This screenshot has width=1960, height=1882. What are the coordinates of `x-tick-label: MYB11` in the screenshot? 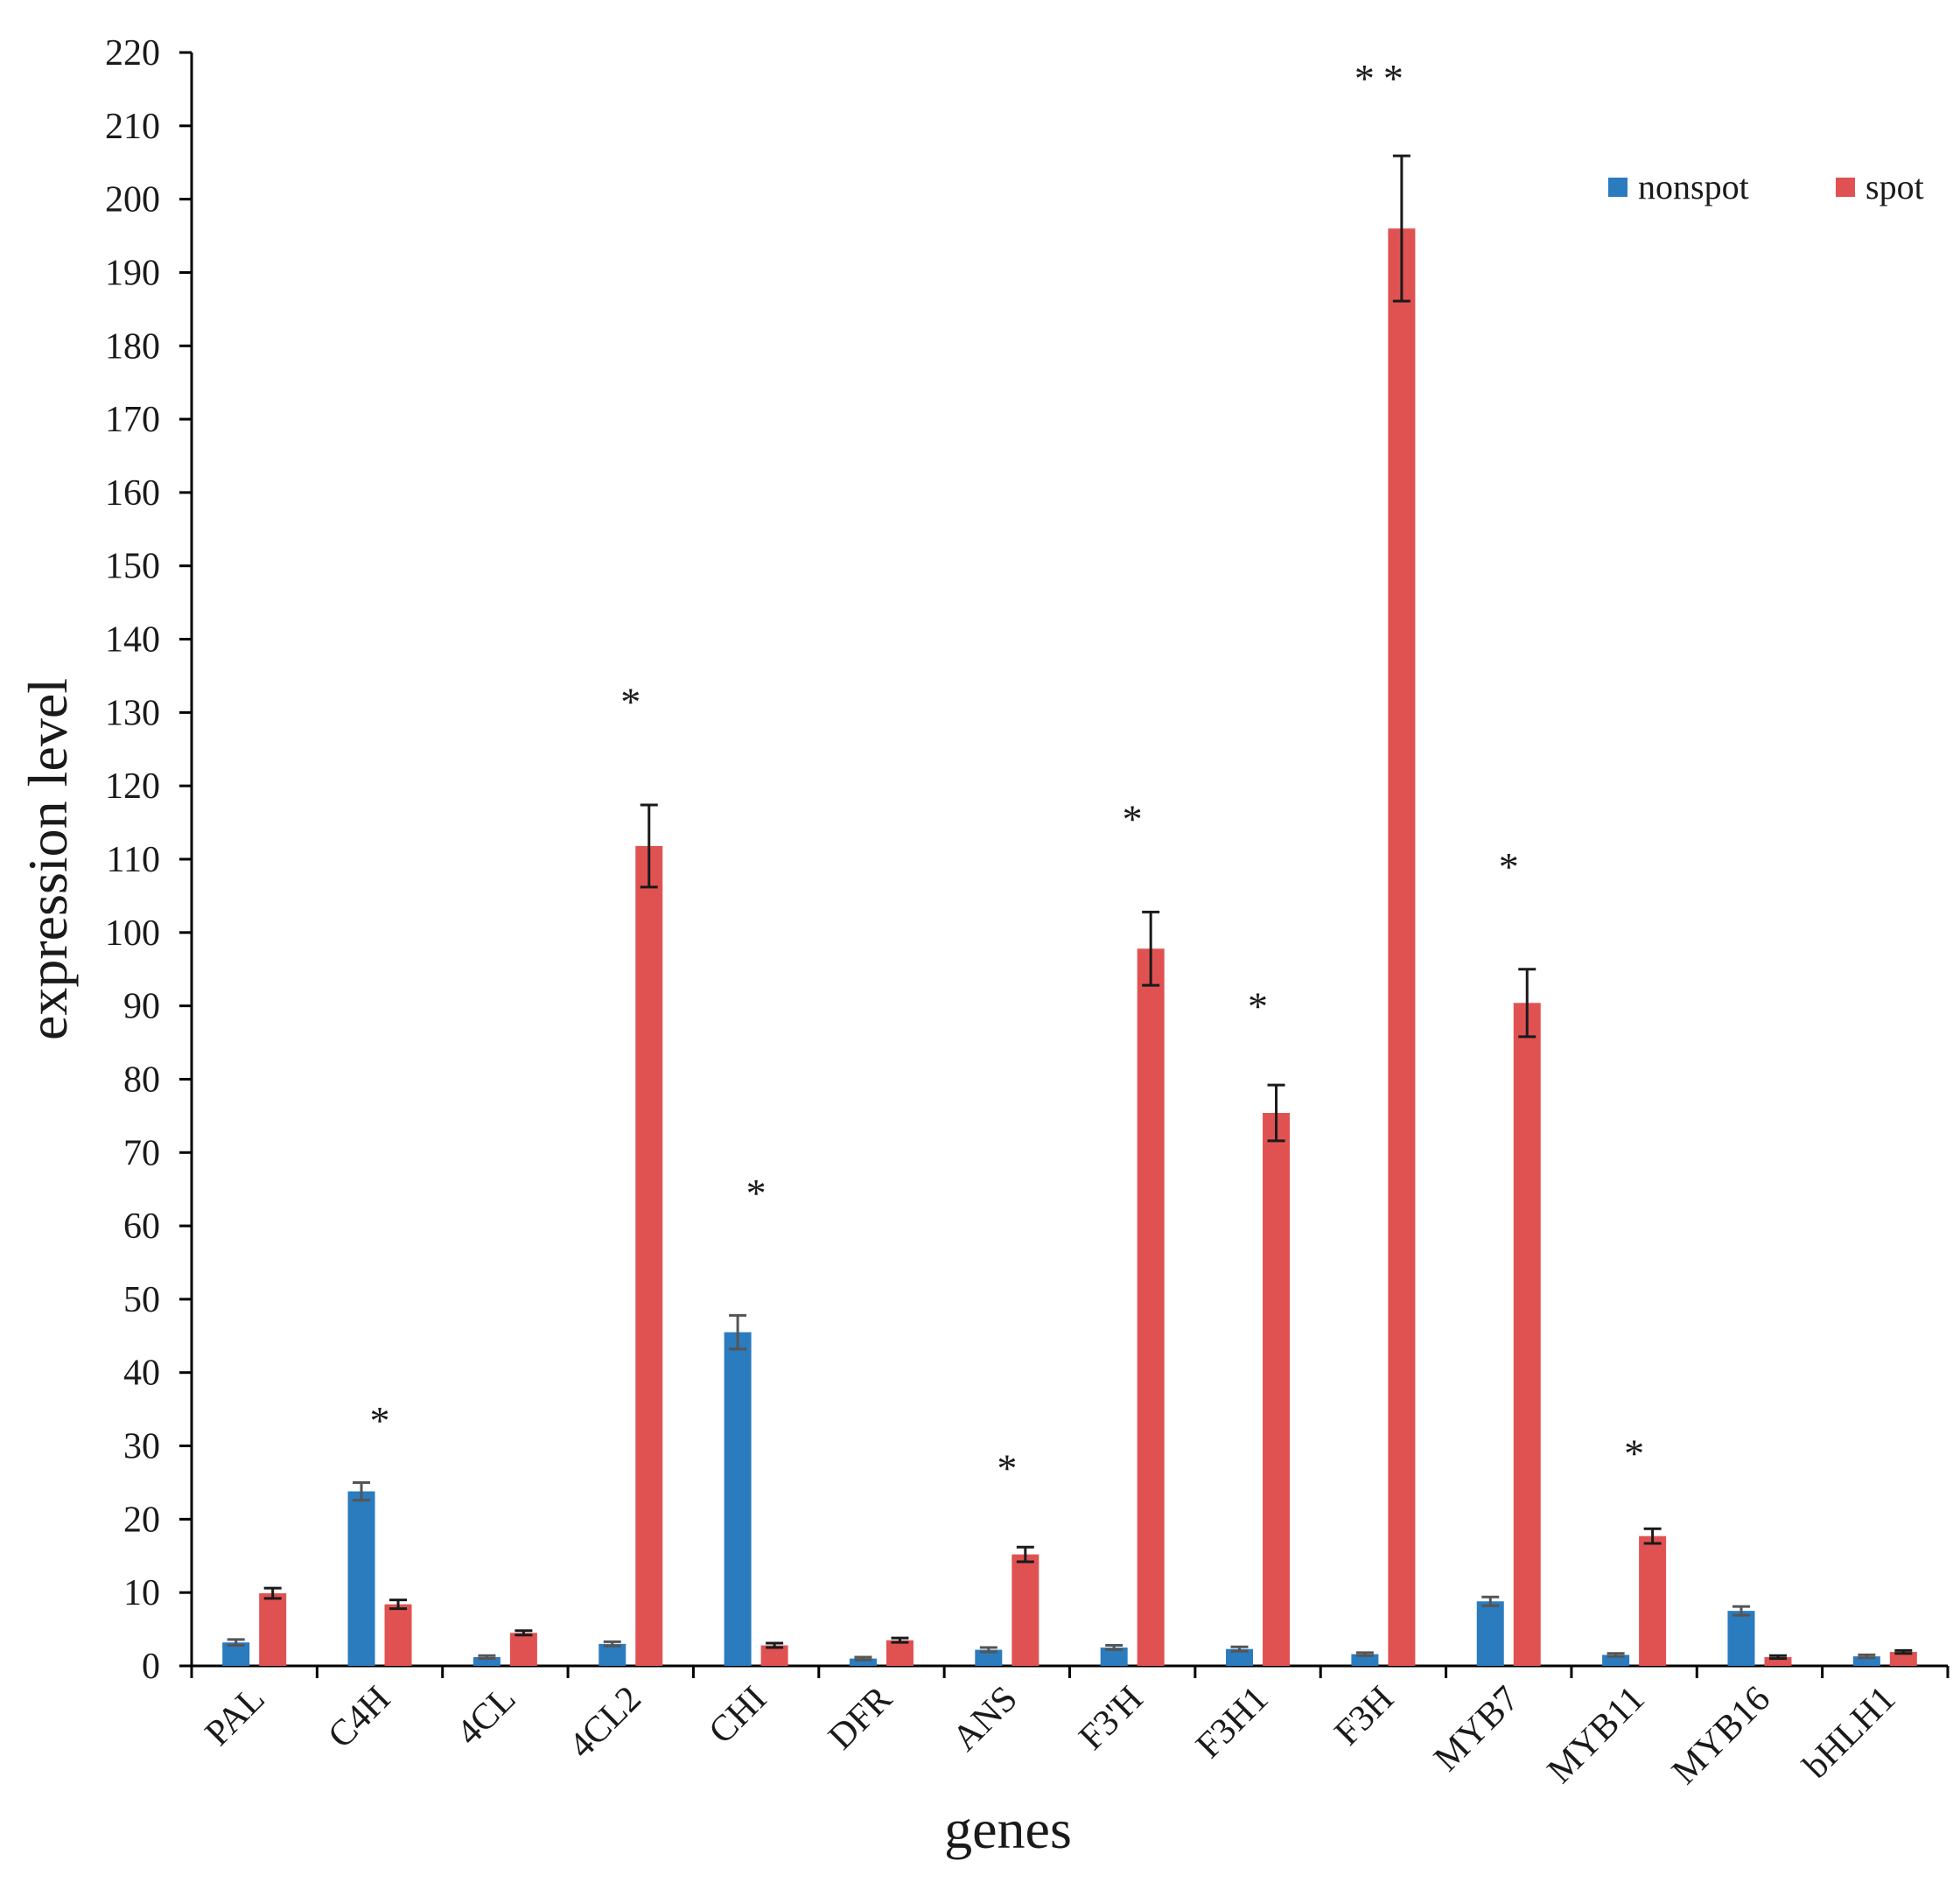 It's located at (1596, 1736).